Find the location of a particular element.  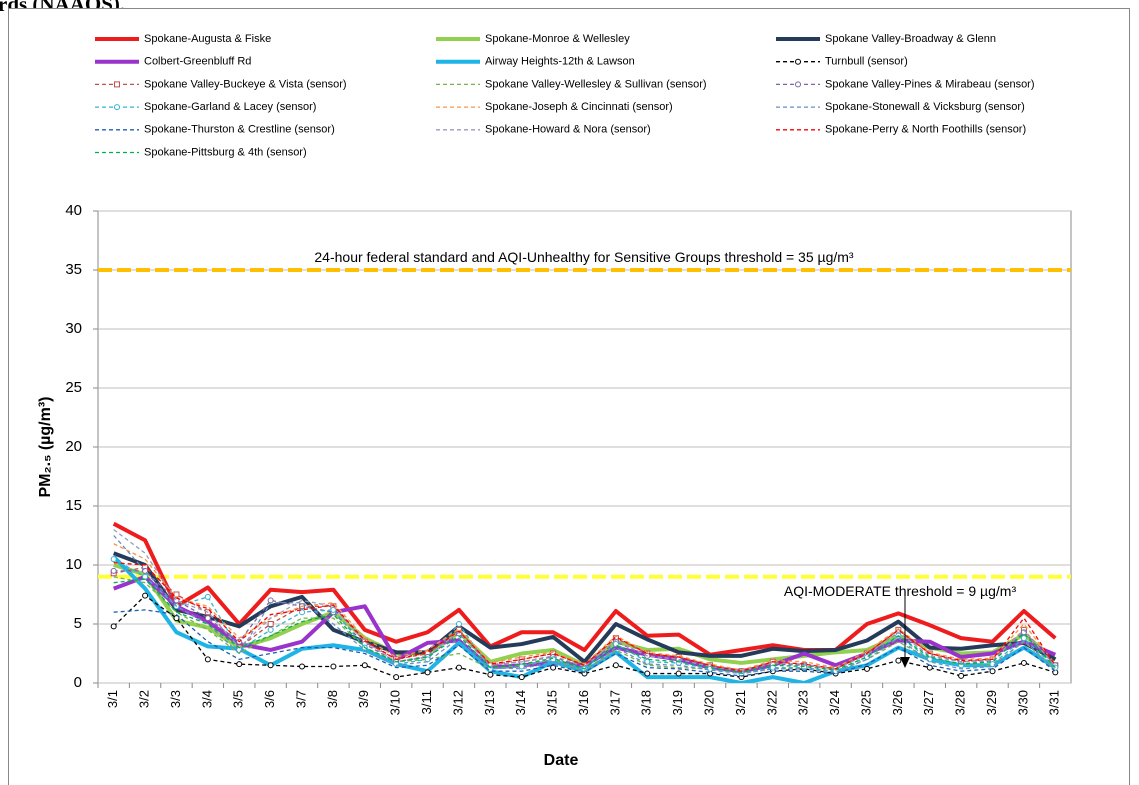

legend-item: Spokane Valley-Broadway & Glenn is located at coordinates (886, 39).